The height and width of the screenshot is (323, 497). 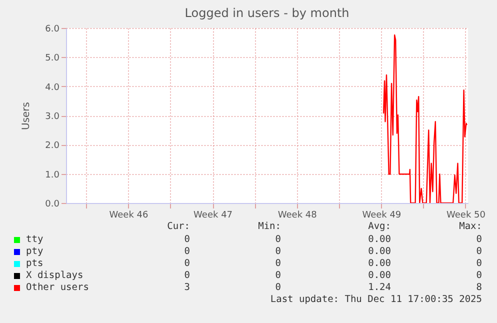 What do you see at coordinates (26, 116) in the screenshot?
I see `y-axis-title: Users` at bounding box center [26, 116].